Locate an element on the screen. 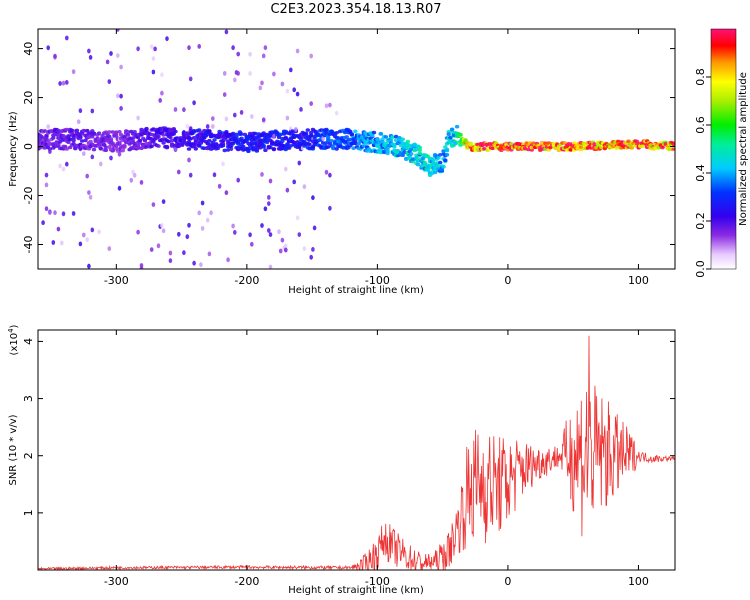  y-tick-label: 4 is located at coordinates (28, 341).